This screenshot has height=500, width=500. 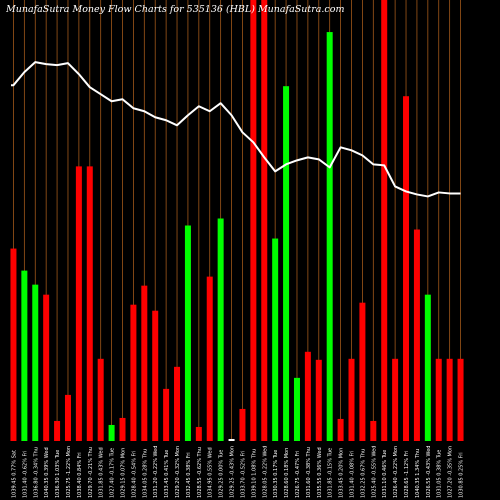 What do you see at coordinates (396, 472) in the screenshot?
I see `tick-label-35: 1026.40 -0.22% Mon` at bounding box center [396, 472].